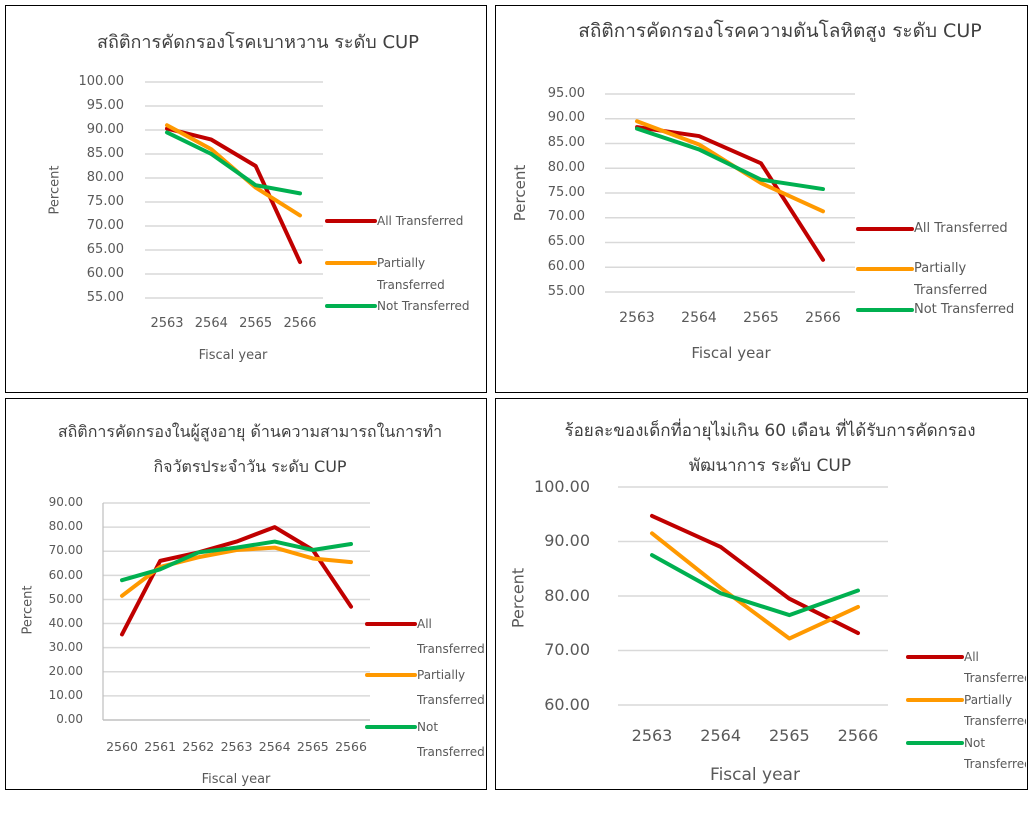 This screenshot has width=1028, height=825. Describe the element at coordinates (65, 670) in the screenshot. I see `y-tick-label: 20.00` at that location.